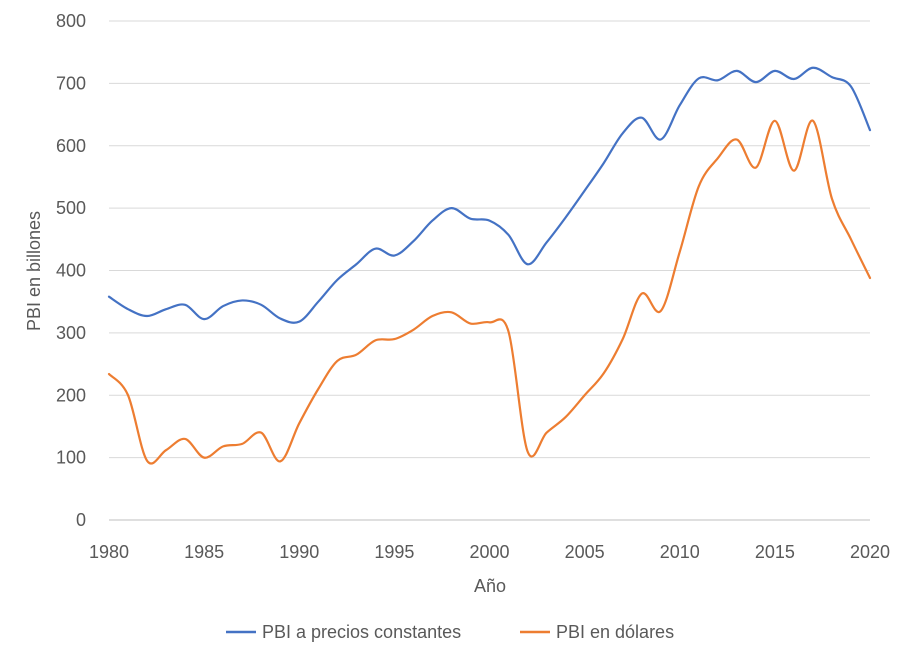 The height and width of the screenshot is (660, 910). I want to click on x-axis-tick-labels: 1980 1985 1990 1995 2000 2005 2010 2015 2020, so click(489, 552).